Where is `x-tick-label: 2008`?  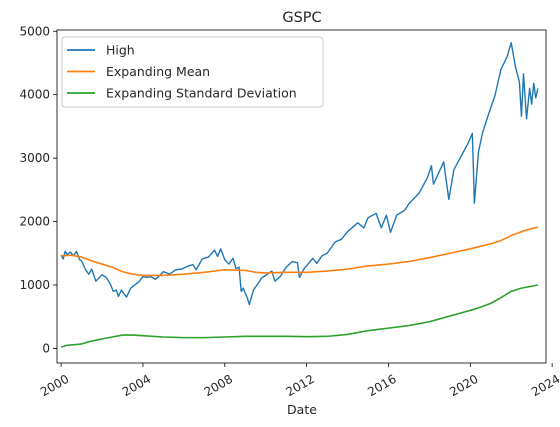
x-tick-label: 2008 is located at coordinates (218, 385).